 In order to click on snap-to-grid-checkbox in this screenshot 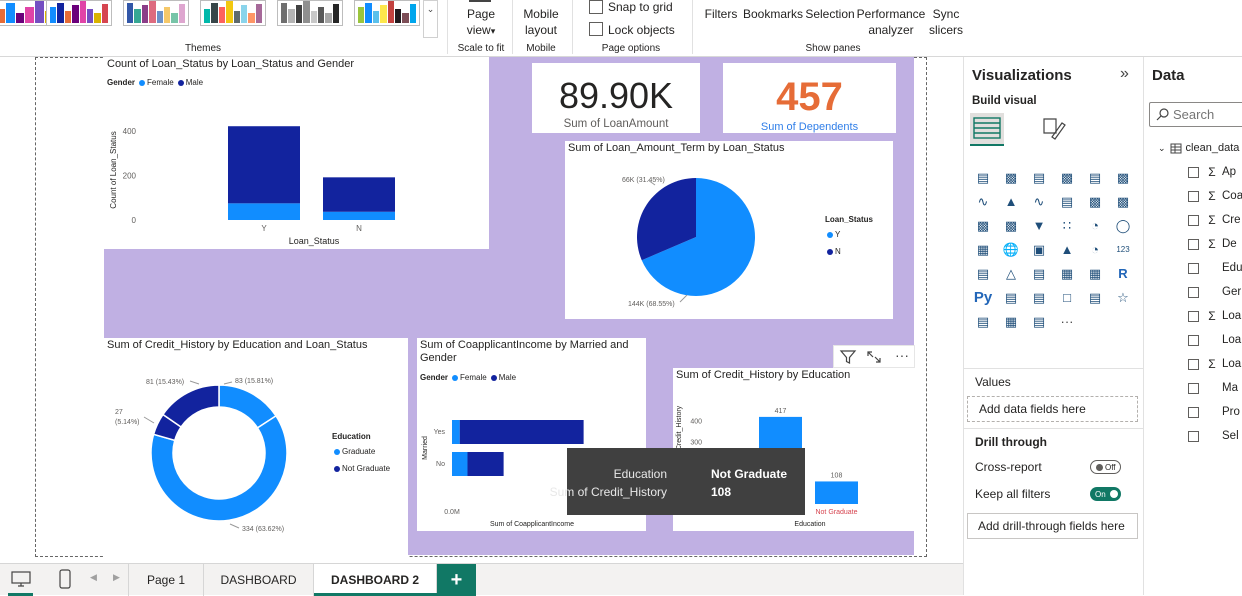, I will do `click(596, 7)`.